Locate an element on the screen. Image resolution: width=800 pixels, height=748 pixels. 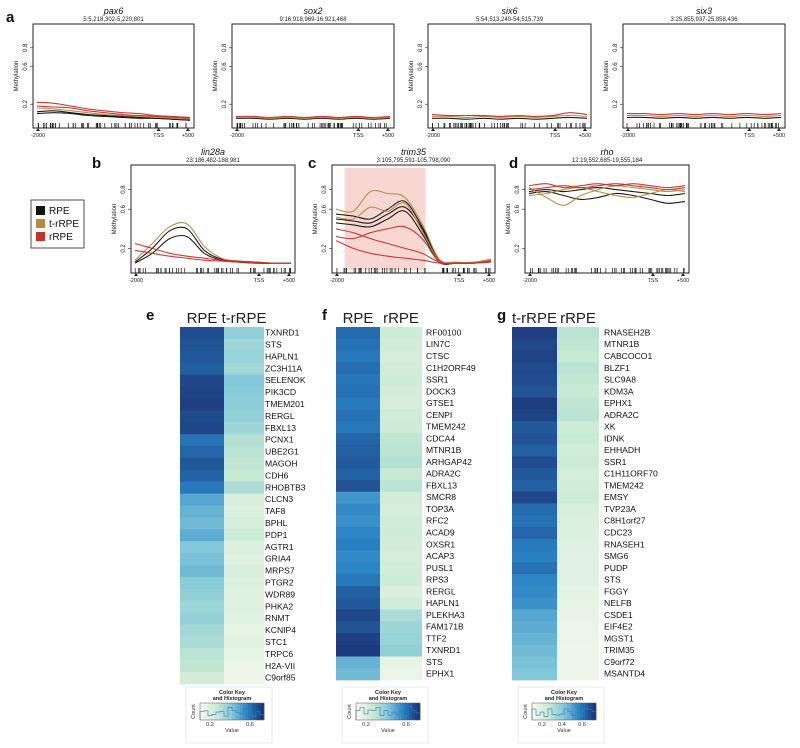
panel-label-a: a is located at coordinates (10, 17).